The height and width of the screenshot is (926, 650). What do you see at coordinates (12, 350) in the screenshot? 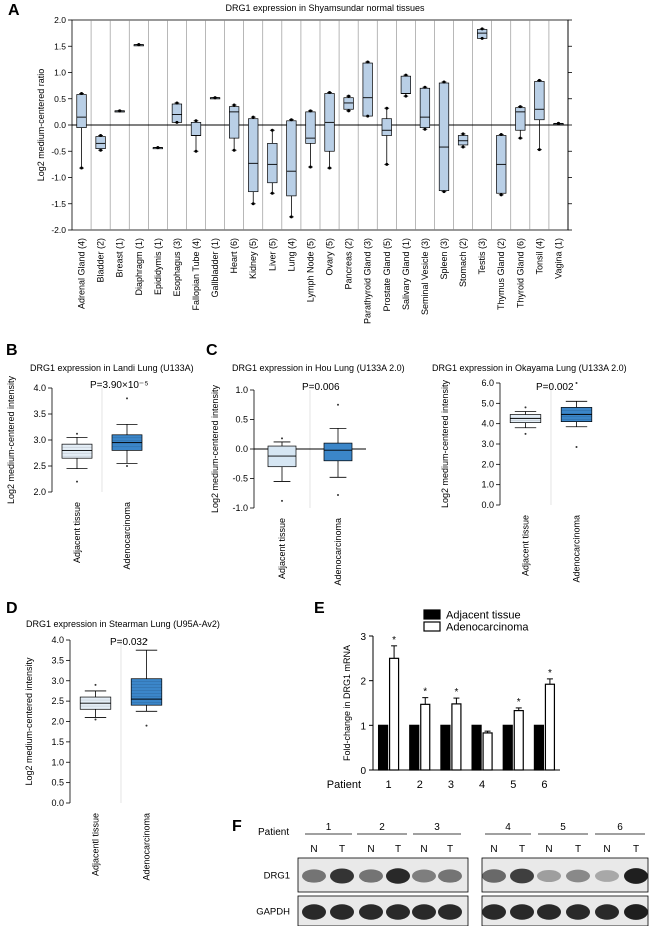
I see `panel-label-b: B` at bounding box center [12, 350].